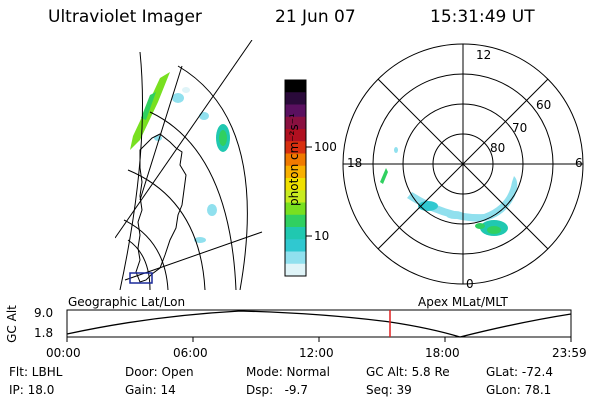  What do you see at coordinates (470, 284) in the screenshot?
I see `polar-mlt-label-0: 0` at bounding box center [470, 284].